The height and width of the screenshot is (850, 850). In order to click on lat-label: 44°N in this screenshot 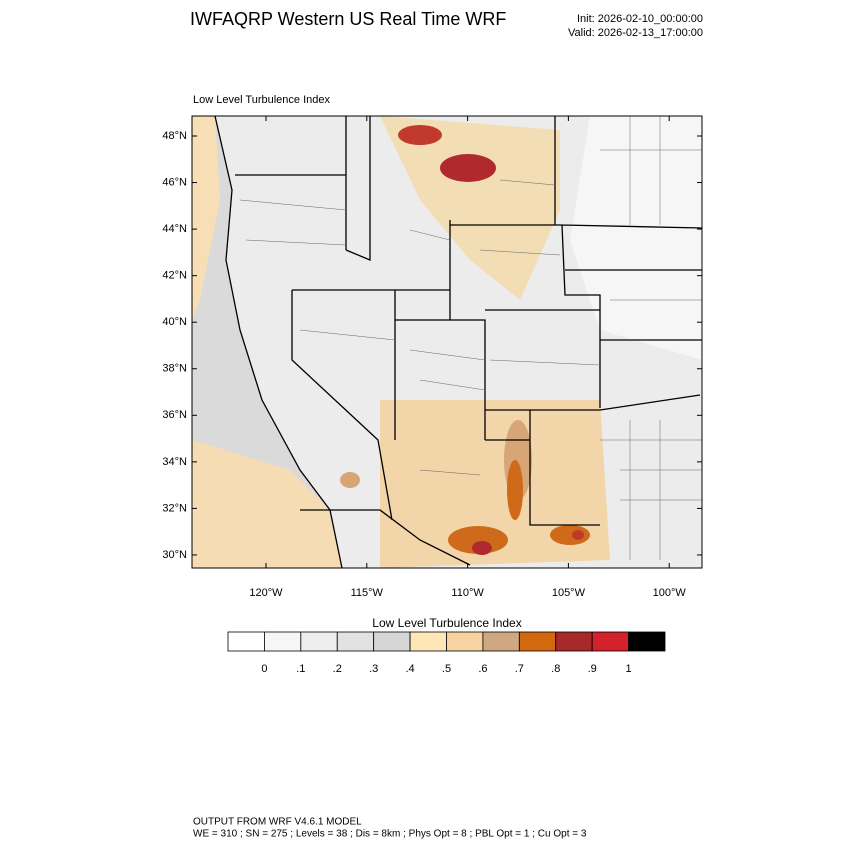, I will do `click(174, 229)`.